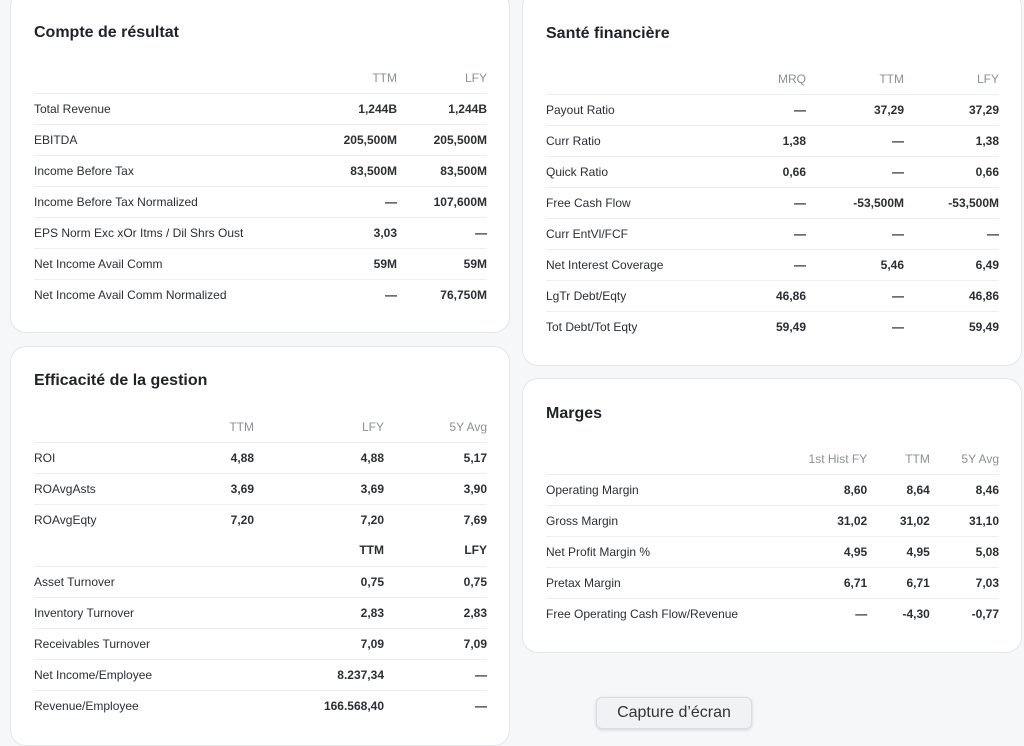 The height and width of the screenshot is (746, 1024). I want to click on table-row: Payout Ratio — 37,29 37,29, so click(772, 109).